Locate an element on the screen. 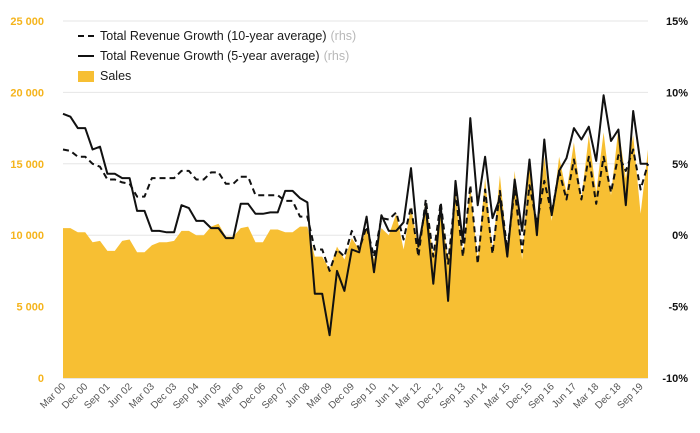 Image resolution: width=700 pixels, height=433 pixels. left-axis-tick-labels: 0 5 000 10 000 15 000 20 000 25 000 is located at coordinates (27, 200).